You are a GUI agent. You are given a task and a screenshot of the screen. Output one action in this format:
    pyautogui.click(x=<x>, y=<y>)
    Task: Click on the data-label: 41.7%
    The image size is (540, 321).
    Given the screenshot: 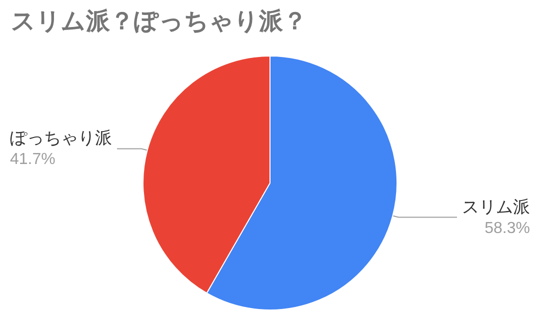 What is the action you would take?
    pyautogui.click(x=33, y=159)
    